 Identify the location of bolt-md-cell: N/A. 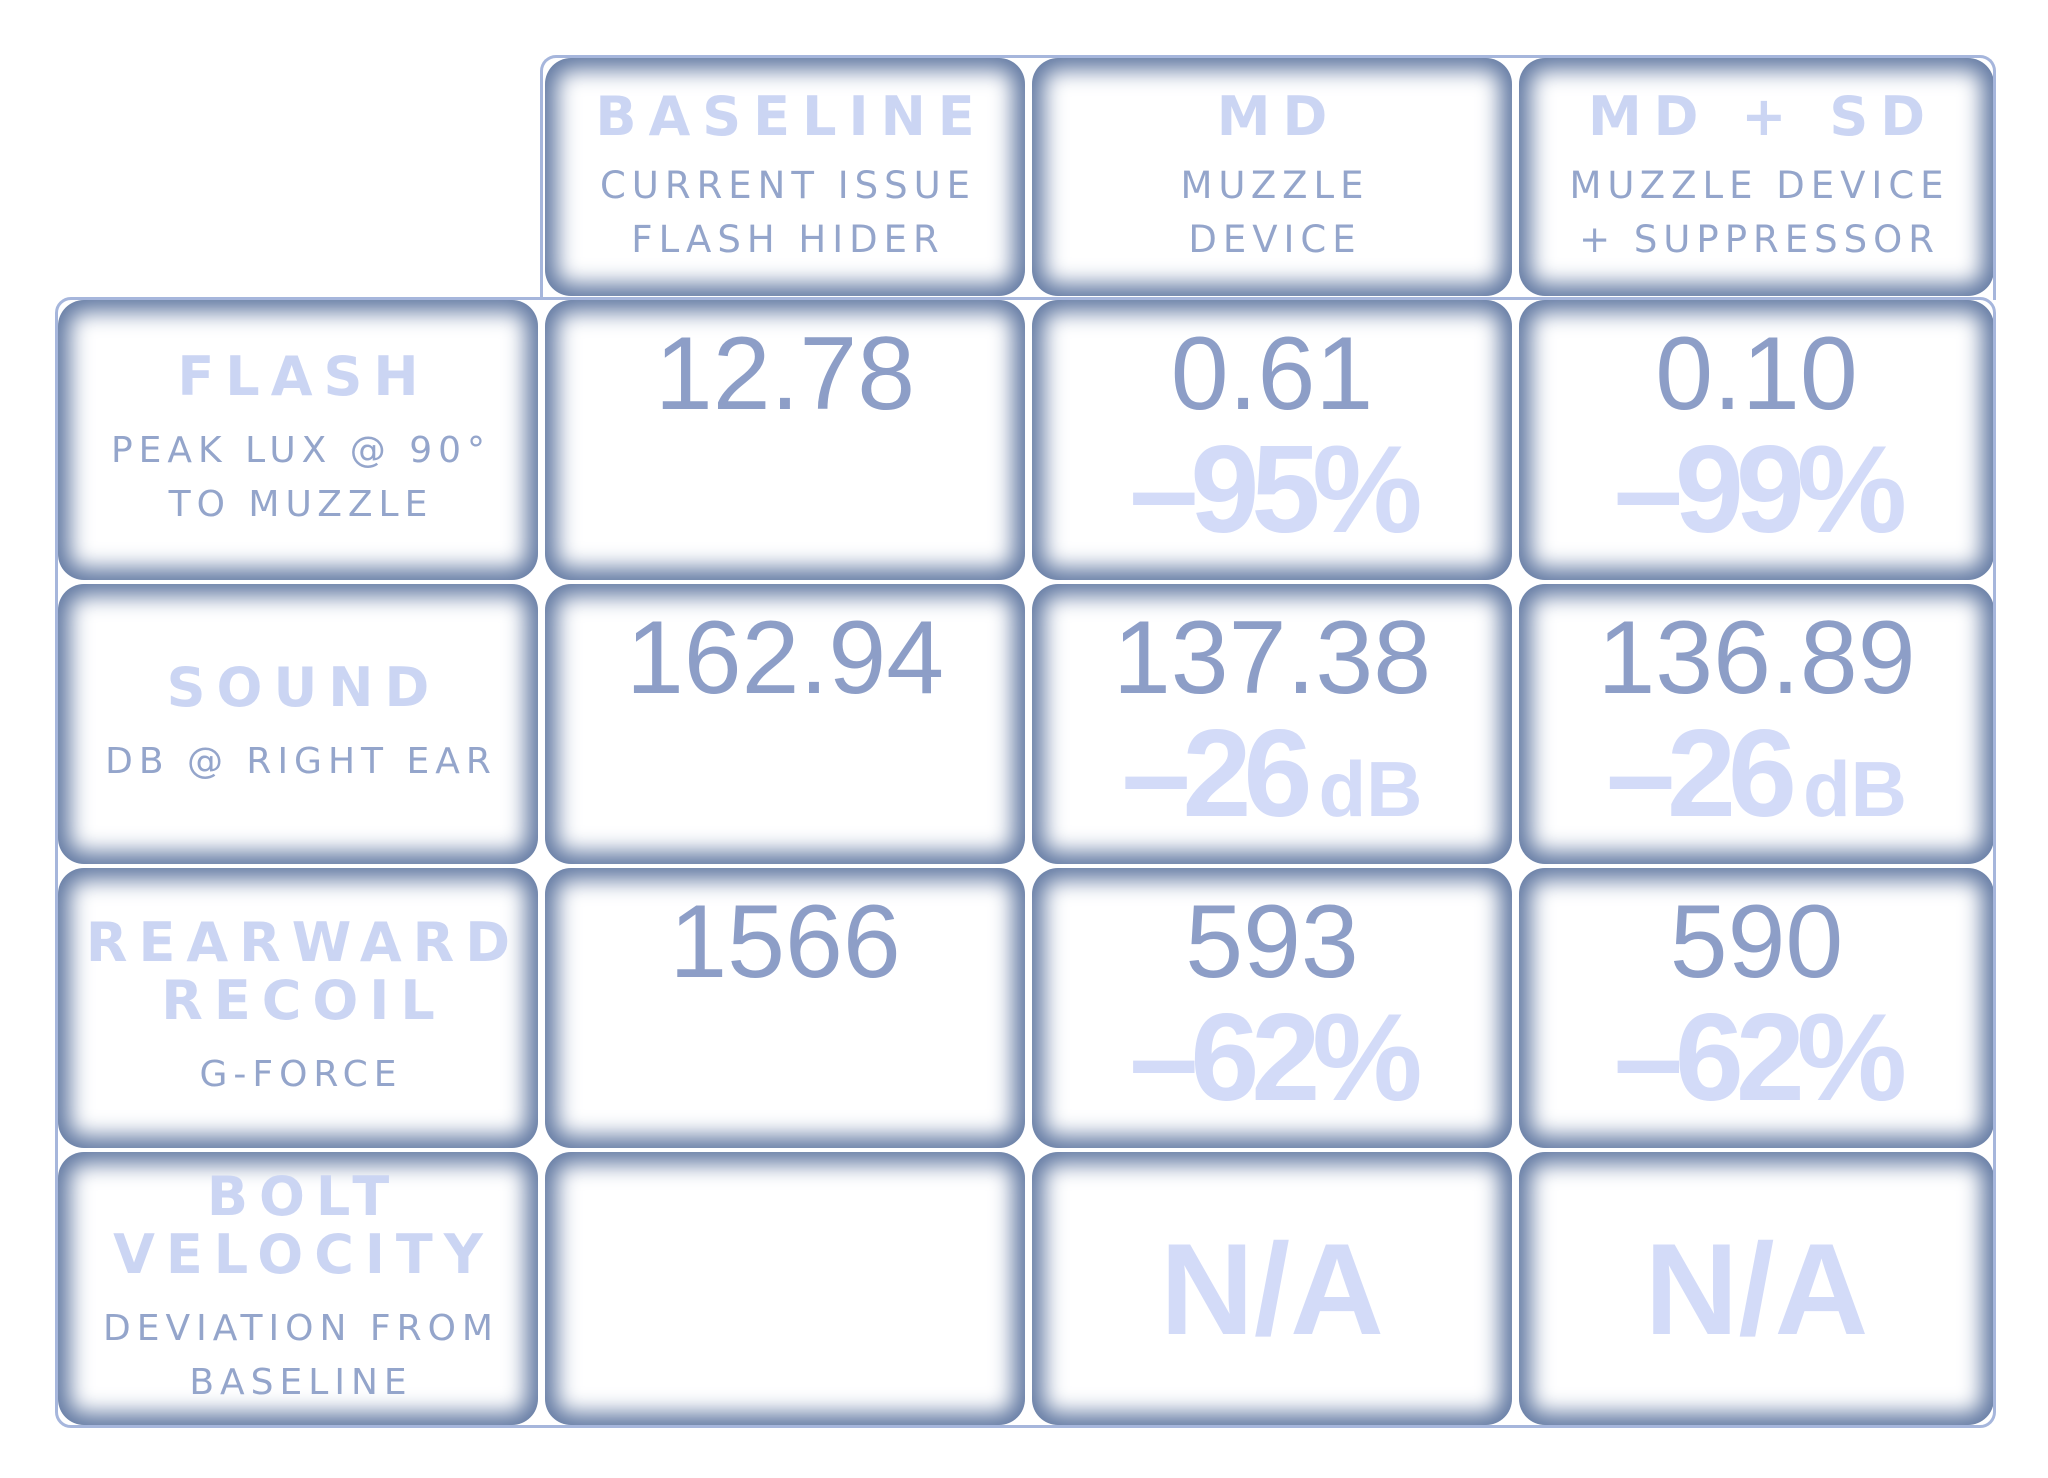
(1272, 1288).